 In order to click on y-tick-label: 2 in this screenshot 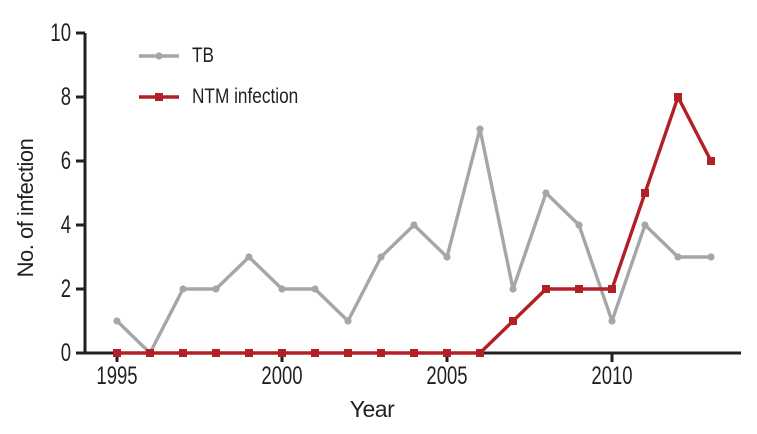, I will do `click(66, 288)`.